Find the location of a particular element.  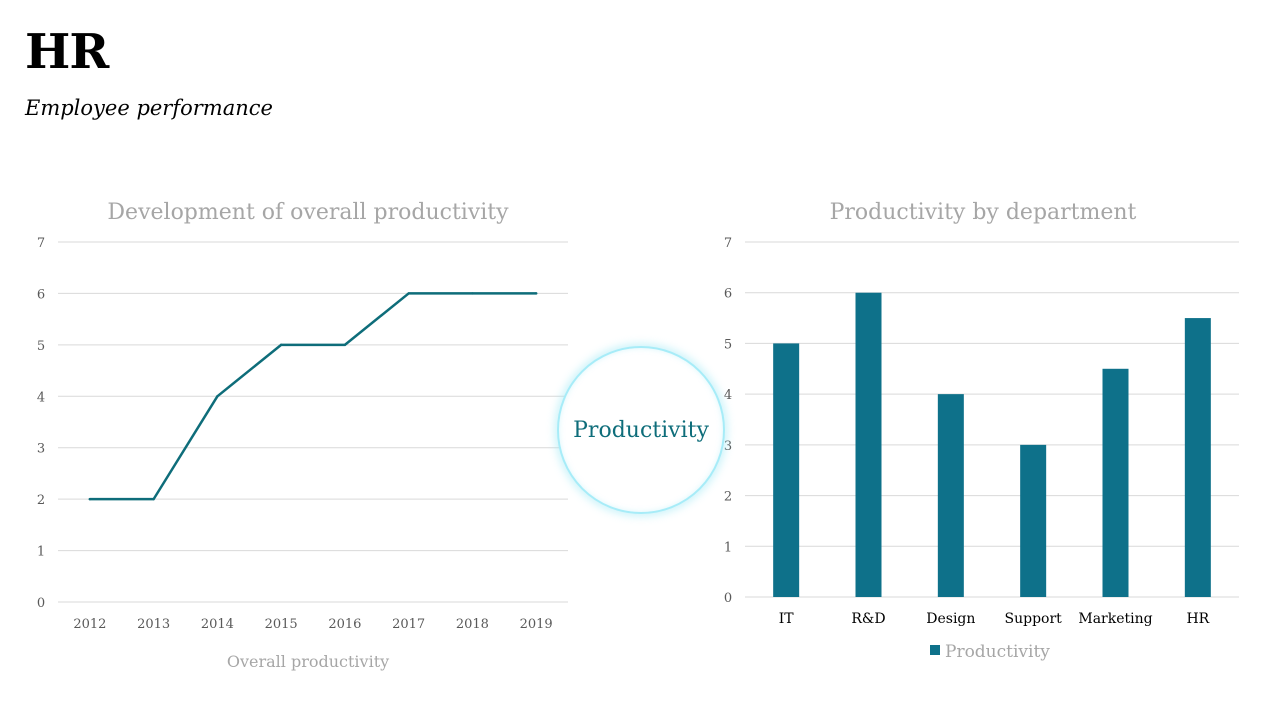

bar-chart-y-tick: 7 is located at coordinates (728, 243).